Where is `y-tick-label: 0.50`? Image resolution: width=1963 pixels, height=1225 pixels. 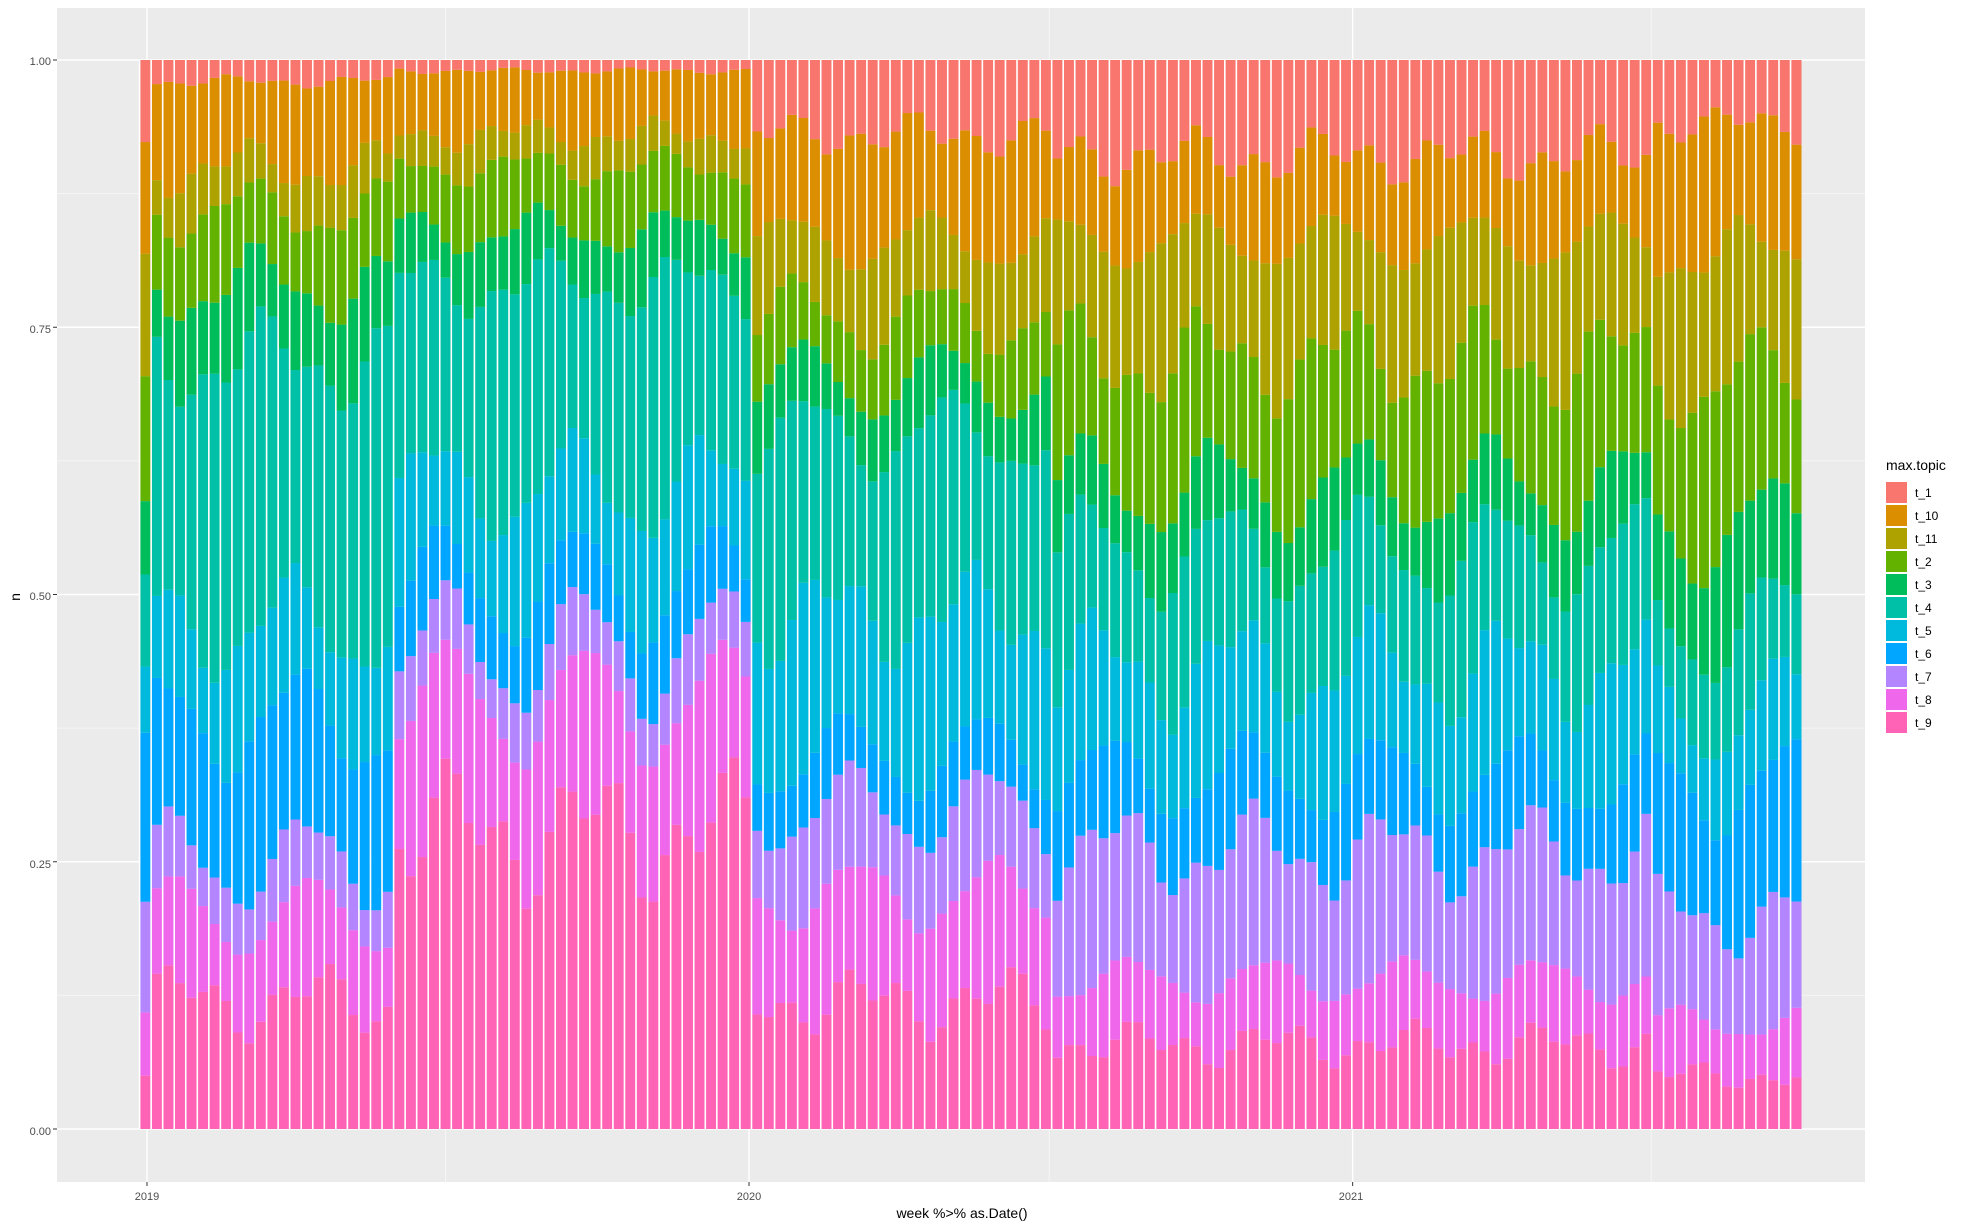 y-tick-label: 0.50 is located at coordinates (40, 597).